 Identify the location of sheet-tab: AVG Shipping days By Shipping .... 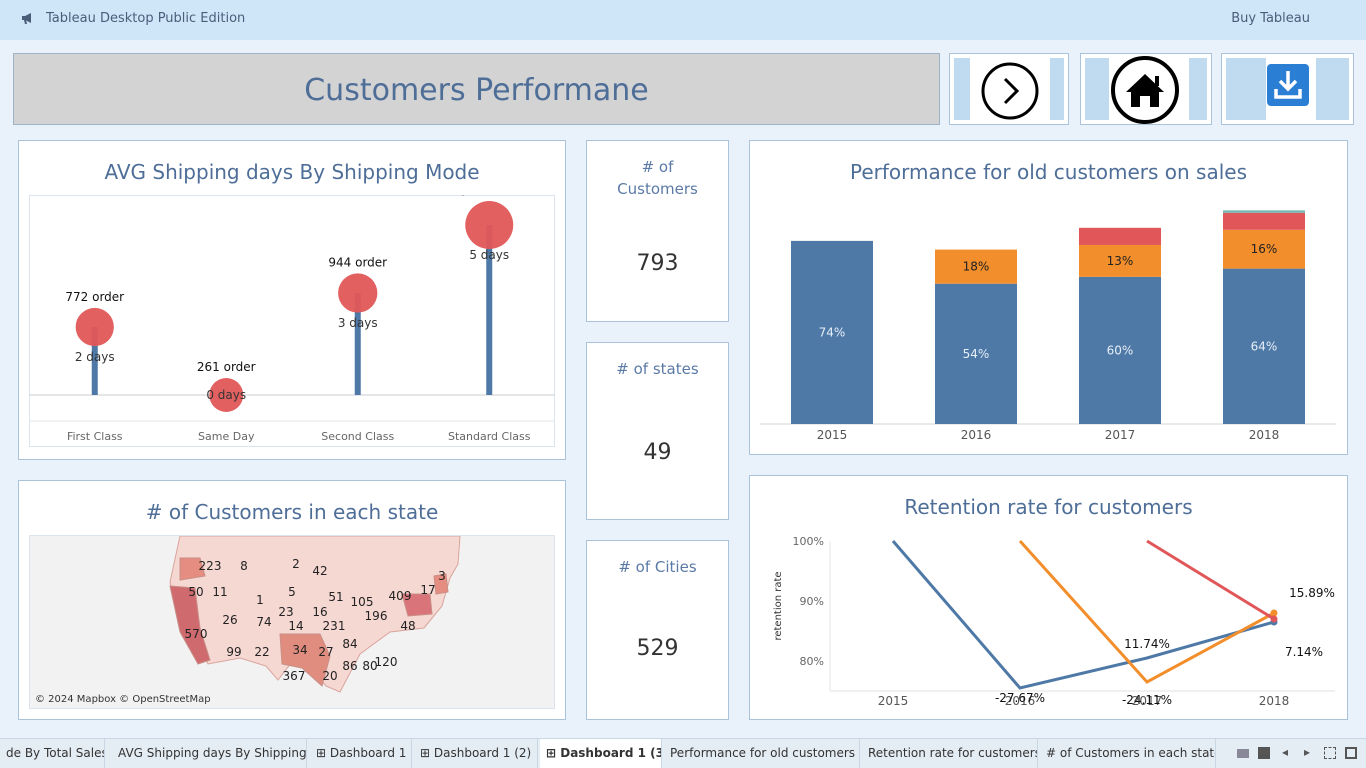
(209, 753).